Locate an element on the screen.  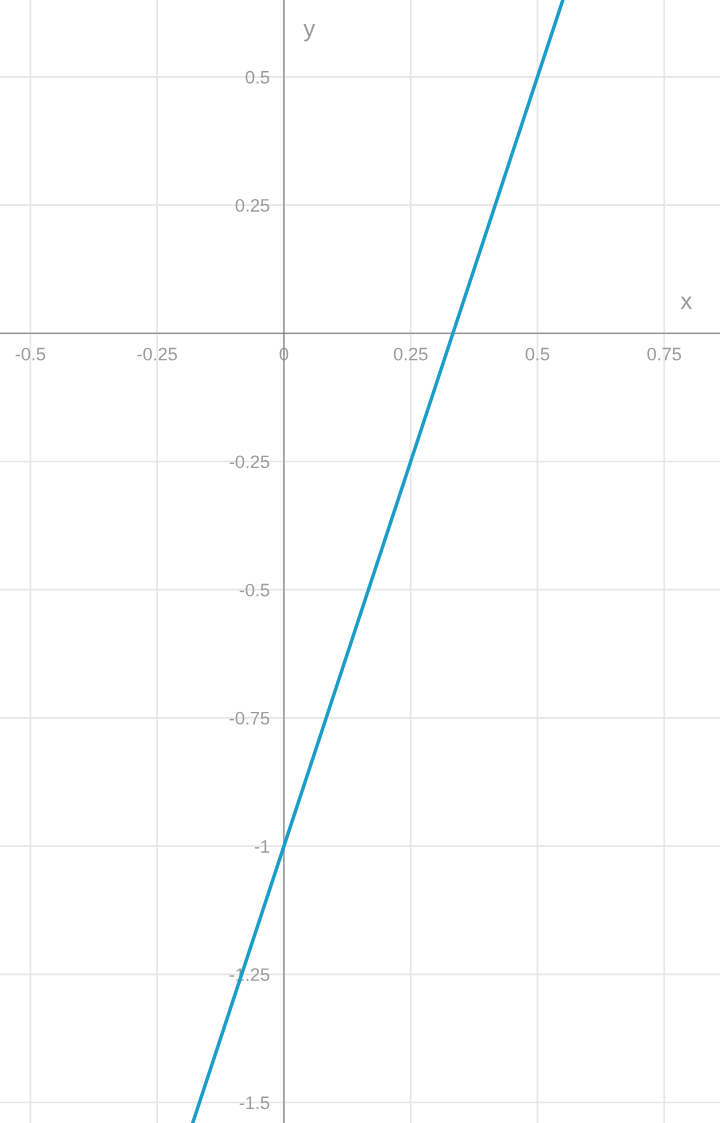
y-tick-label: -1 is located at coordinates (262, 846).